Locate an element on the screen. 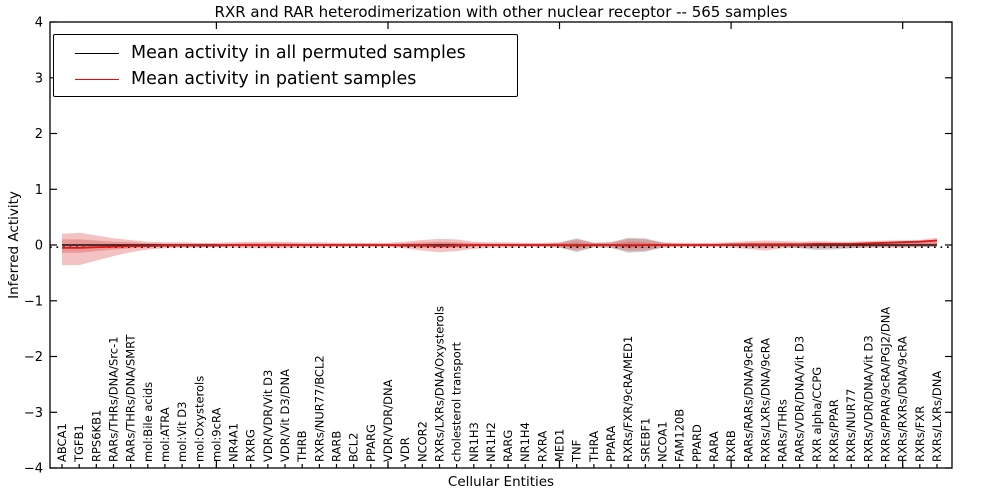 This screenshot has width=1000, height=500. x-tick-label: TGFB1 is located at coordinates (79, 443).